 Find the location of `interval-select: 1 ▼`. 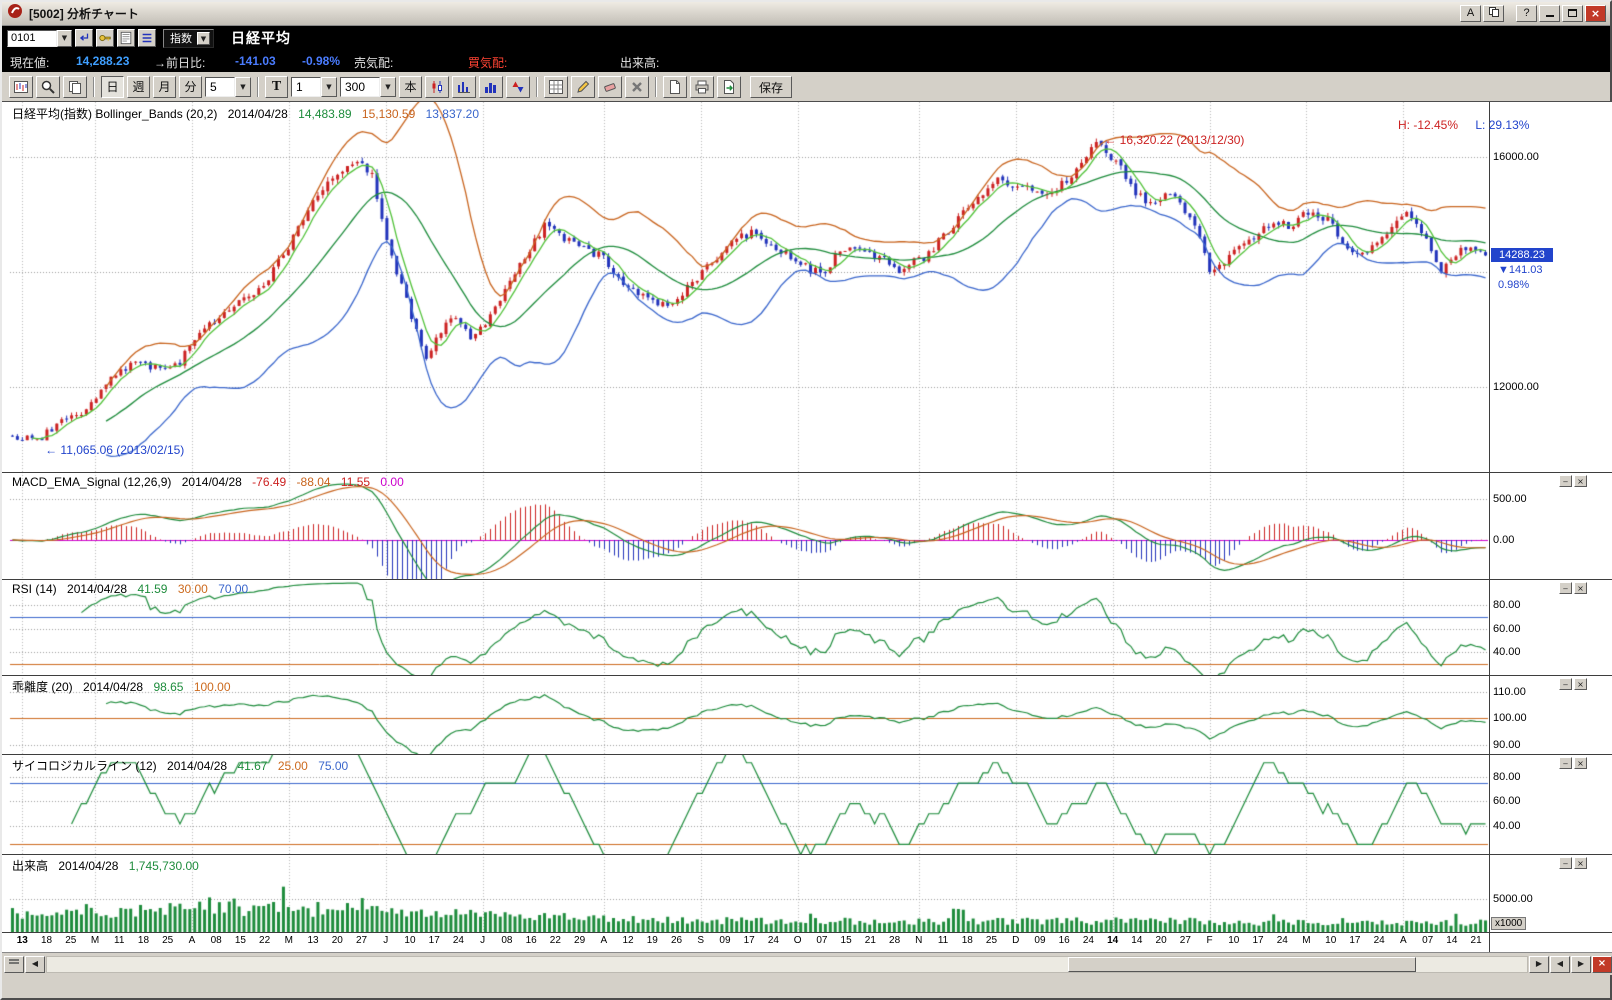

interval-select: 1 ▼ is located at coordinates (314, 86).